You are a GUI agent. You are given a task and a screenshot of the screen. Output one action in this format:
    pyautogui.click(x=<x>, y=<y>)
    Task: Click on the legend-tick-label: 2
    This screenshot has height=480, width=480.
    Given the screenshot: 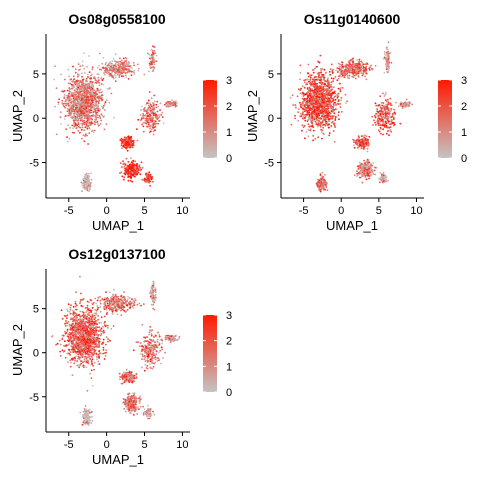 What is the action you would take?
    pyautogui.click(x=464, y=107)
    